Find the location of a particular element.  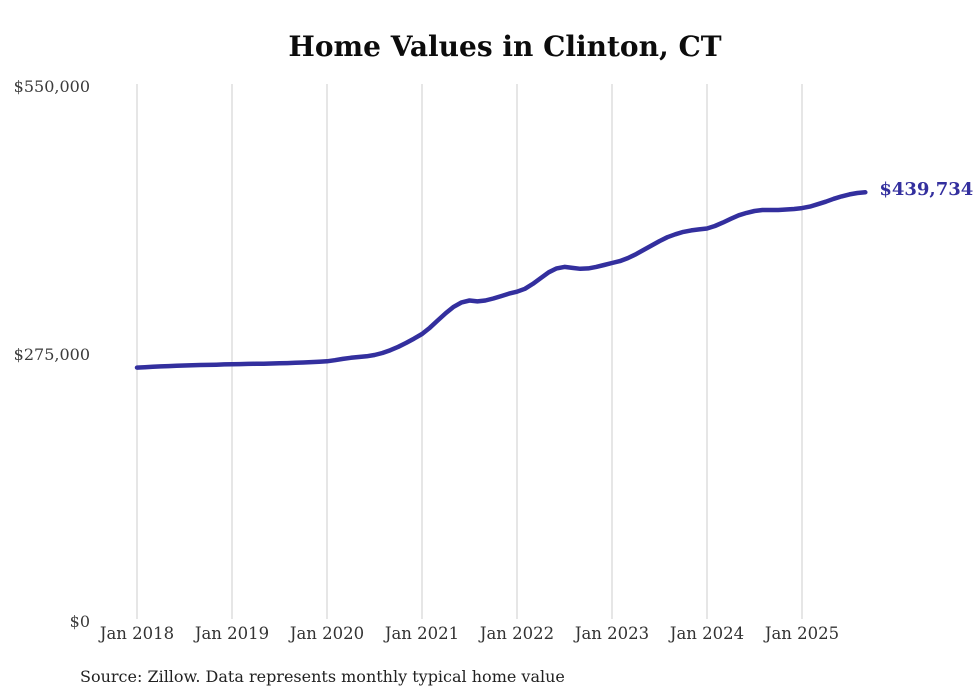

x-axis-tick-label: Jan 2019 is located at coordinates (232, 633).